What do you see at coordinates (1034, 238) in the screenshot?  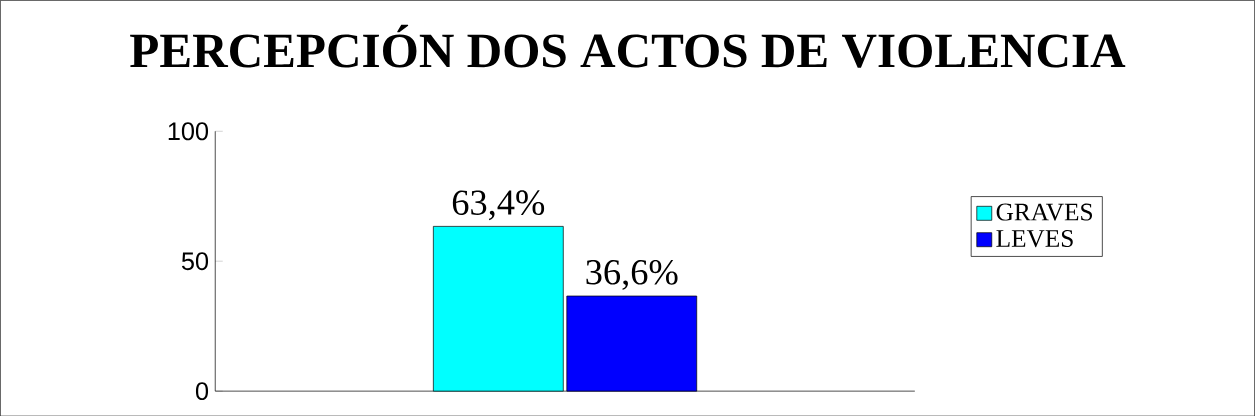 I see `legend-label: LEVES` at bounding box center [1034, 238].